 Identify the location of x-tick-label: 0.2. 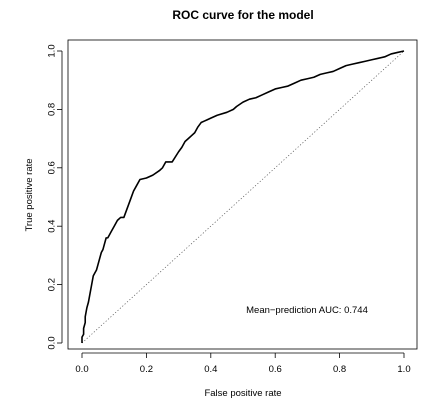
(146, 369).